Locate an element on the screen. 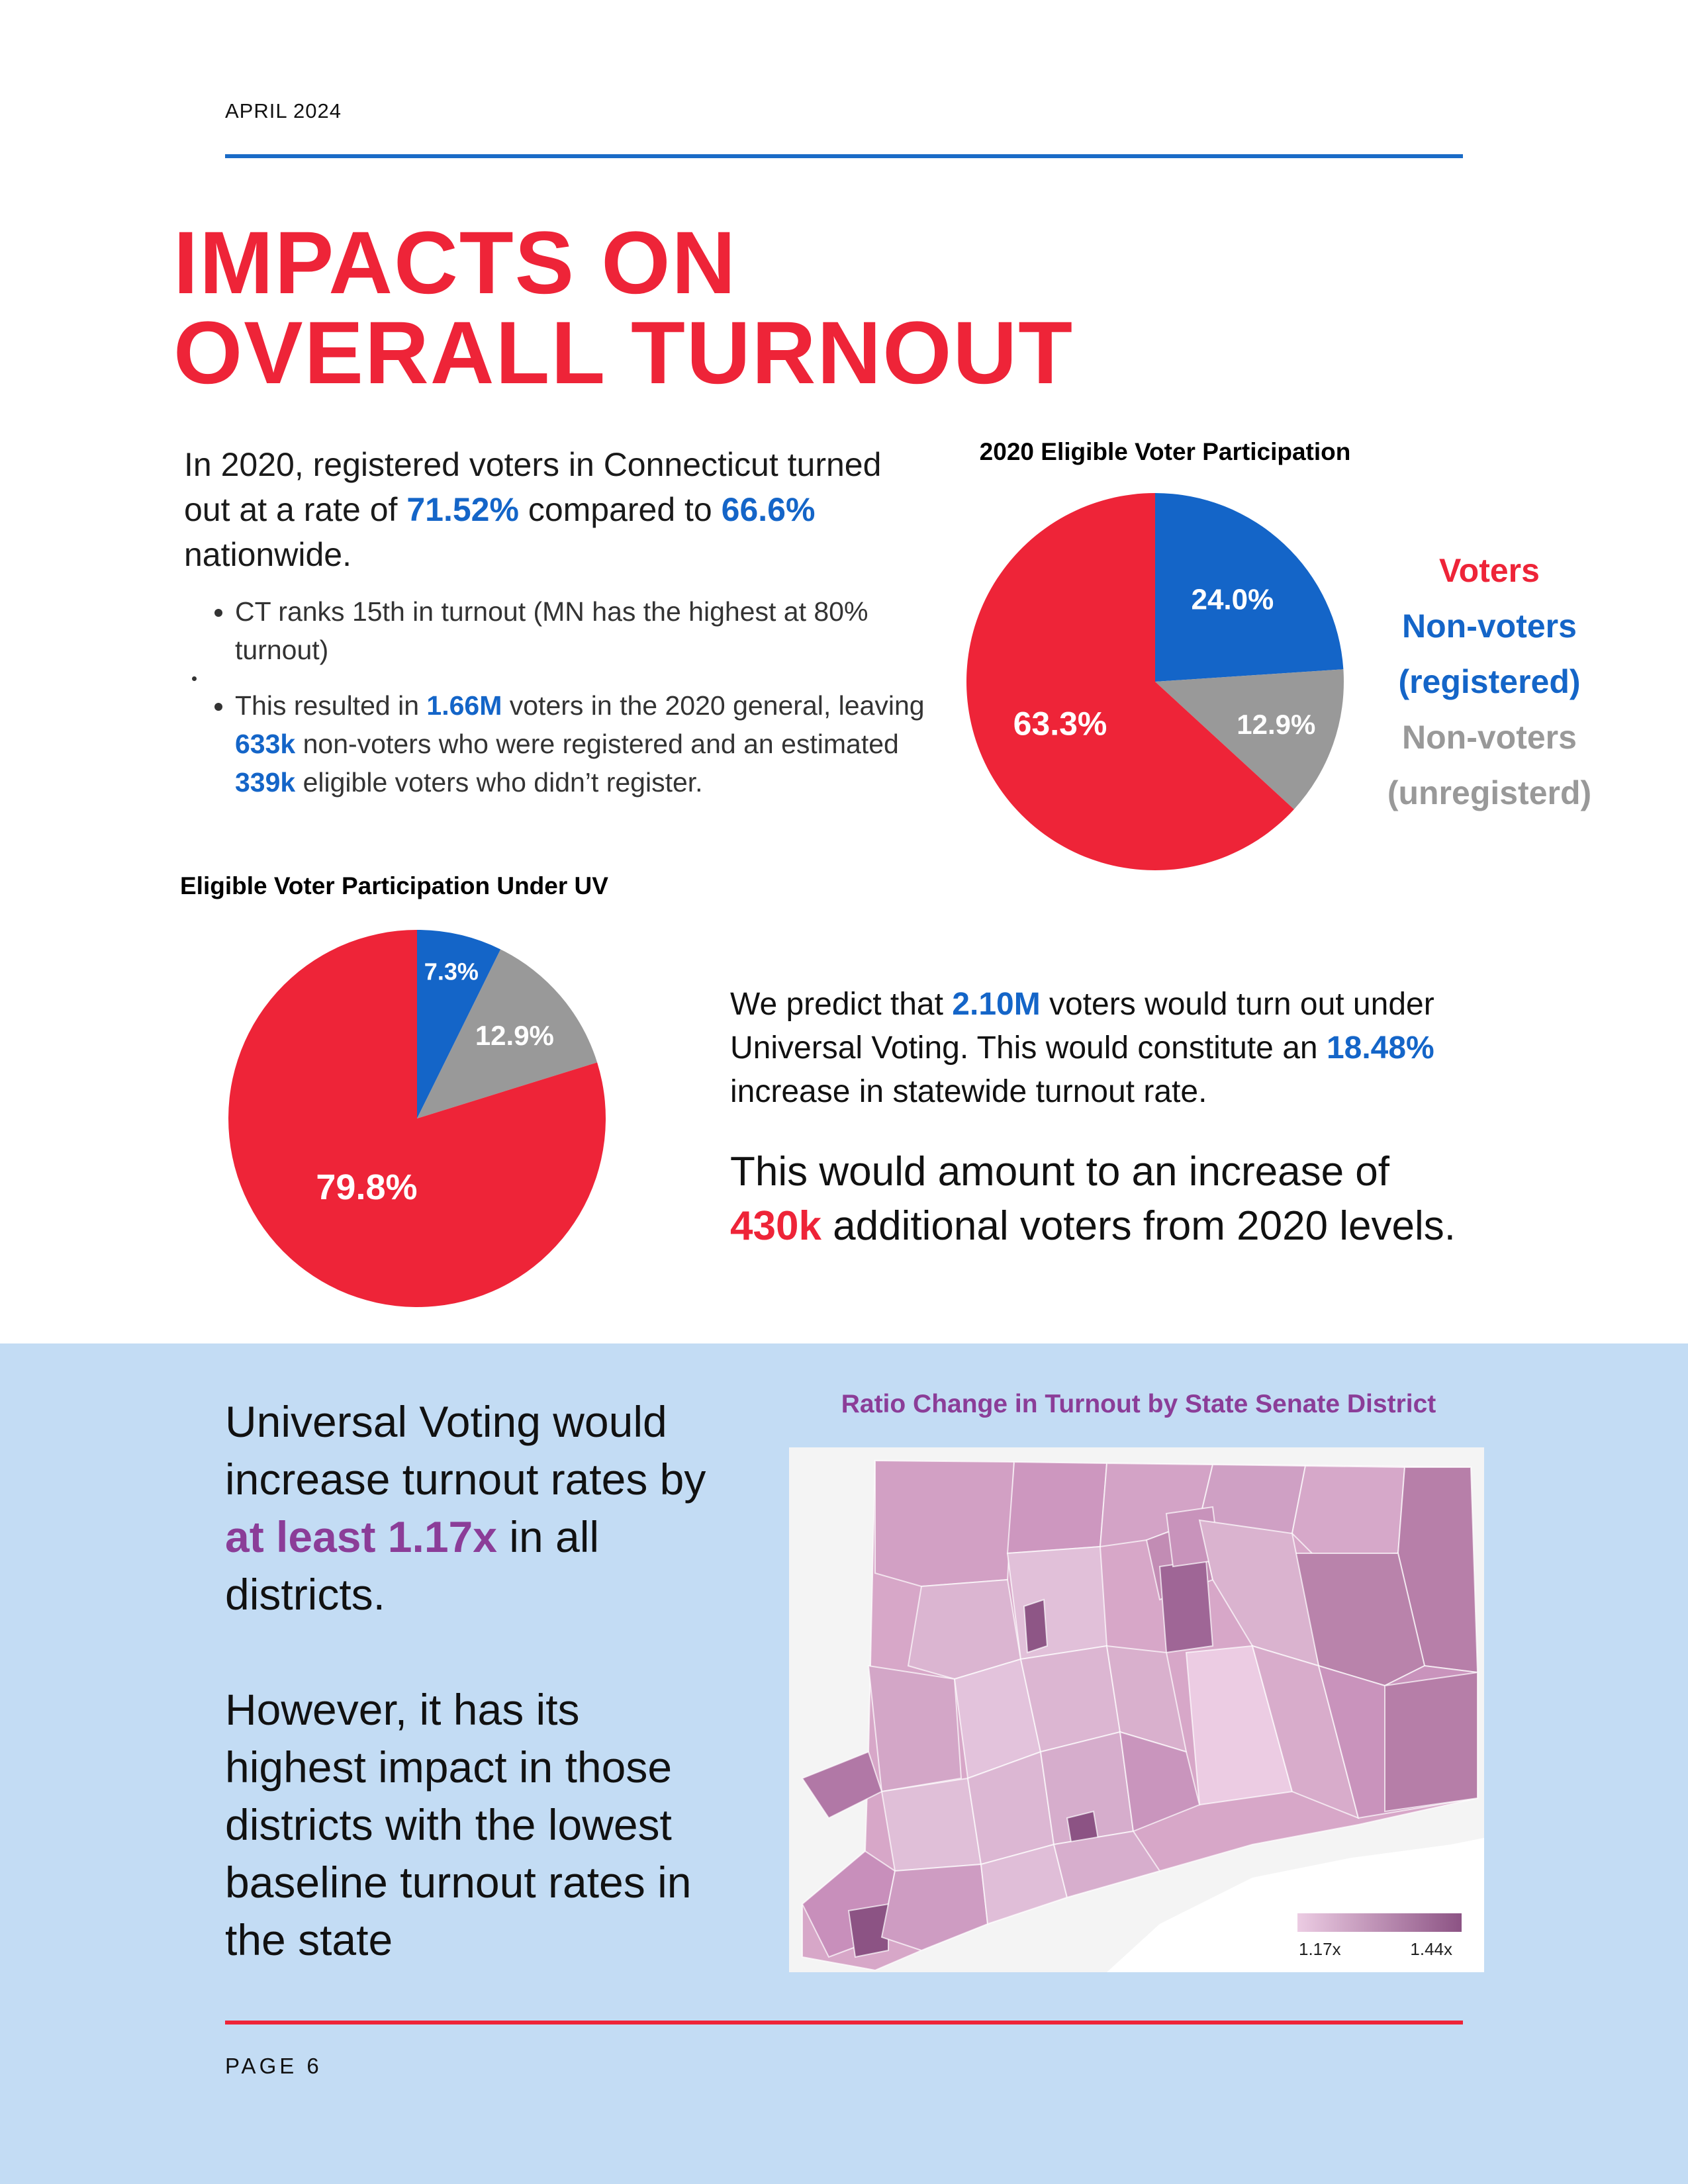  registered-nonvoters-count: 633k is located at coordinates (265, 744).